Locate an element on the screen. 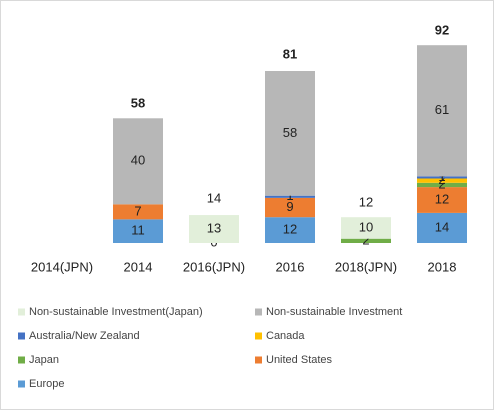 The width and height of the screenshot is (494, 410). legend-label: Australia/New Zealand is located at coordinates (84, 336).